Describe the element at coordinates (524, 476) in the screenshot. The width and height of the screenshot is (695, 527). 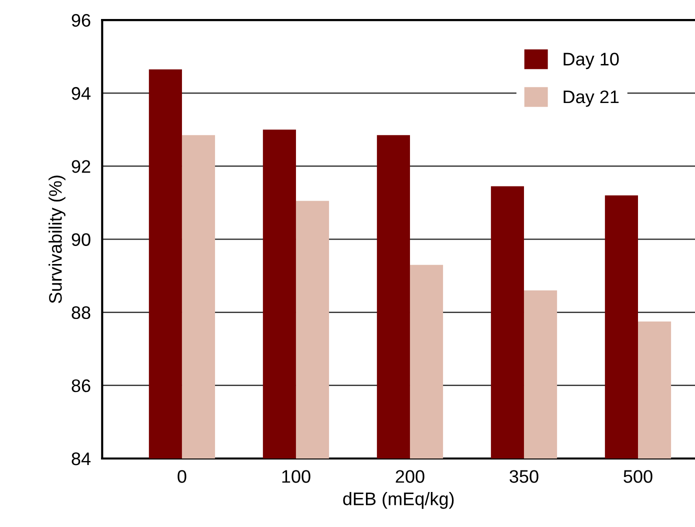
I see `x-tick-label: 350` at that location.